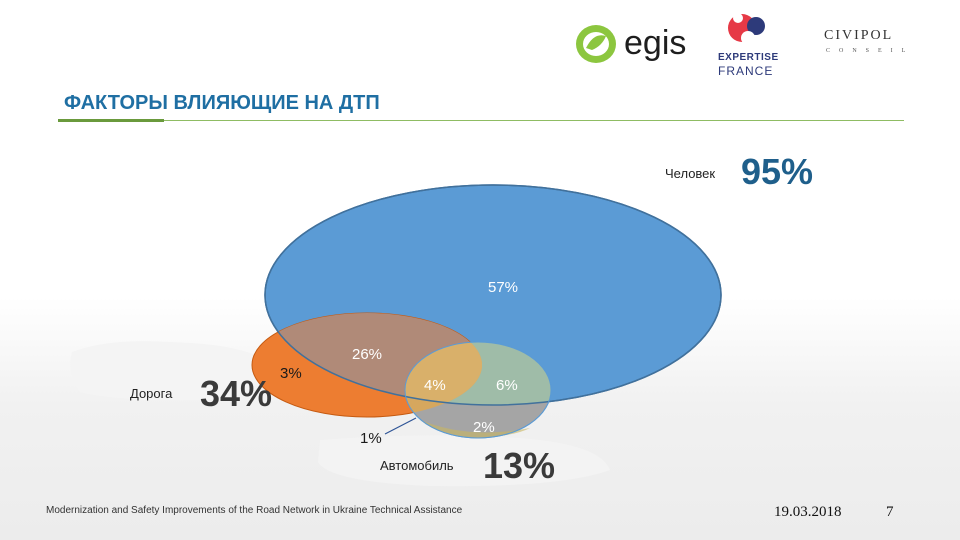 This screenshot has width=960, height=540. I want to click on set-human-label: Человек, so click(690, 173).